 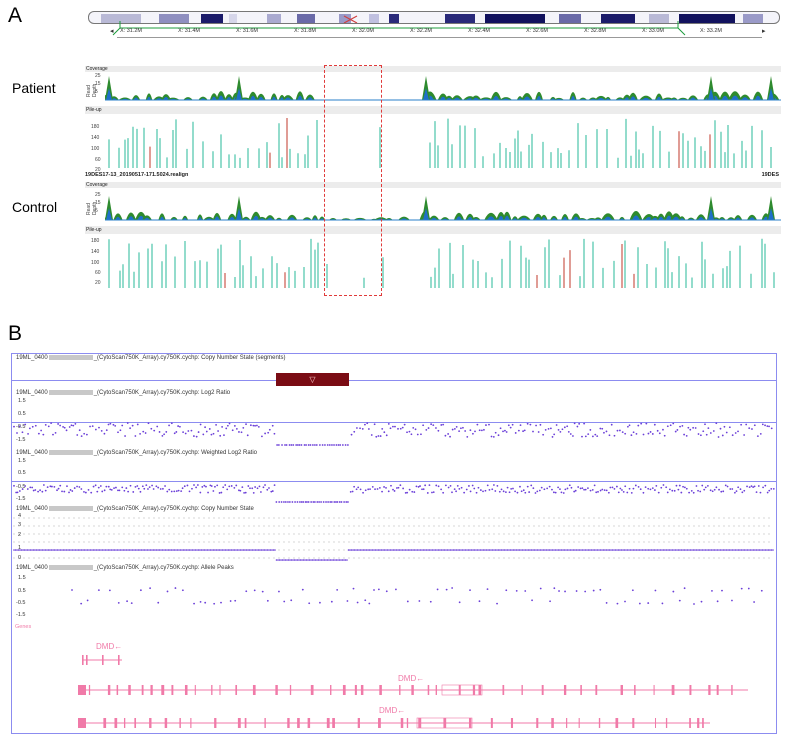 I want to click on ideogram-zoom-bracket, so click(x=399, y=28).